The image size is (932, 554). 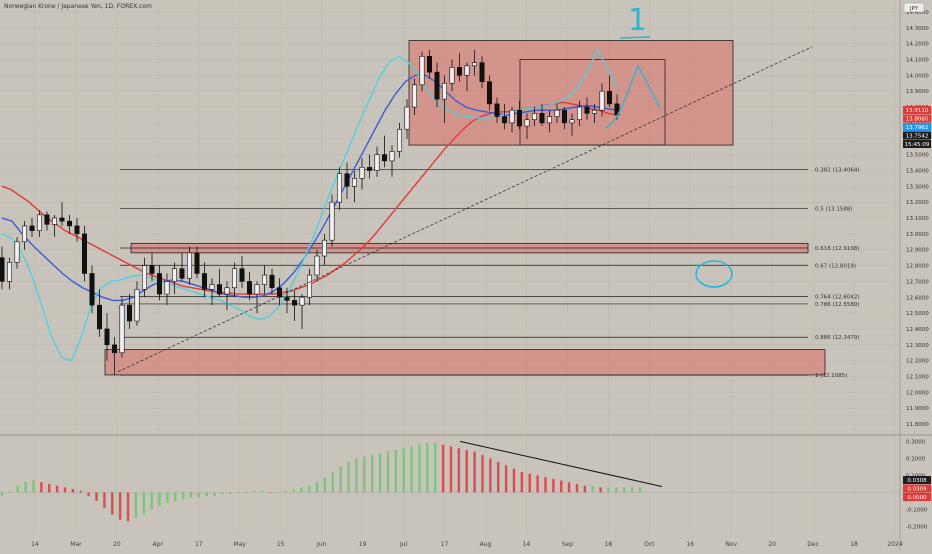 What do you see at coordinates (917, 298) in the screenshot?
I see `y-tick-label: 12.6000` at bounding box center [917, 298].